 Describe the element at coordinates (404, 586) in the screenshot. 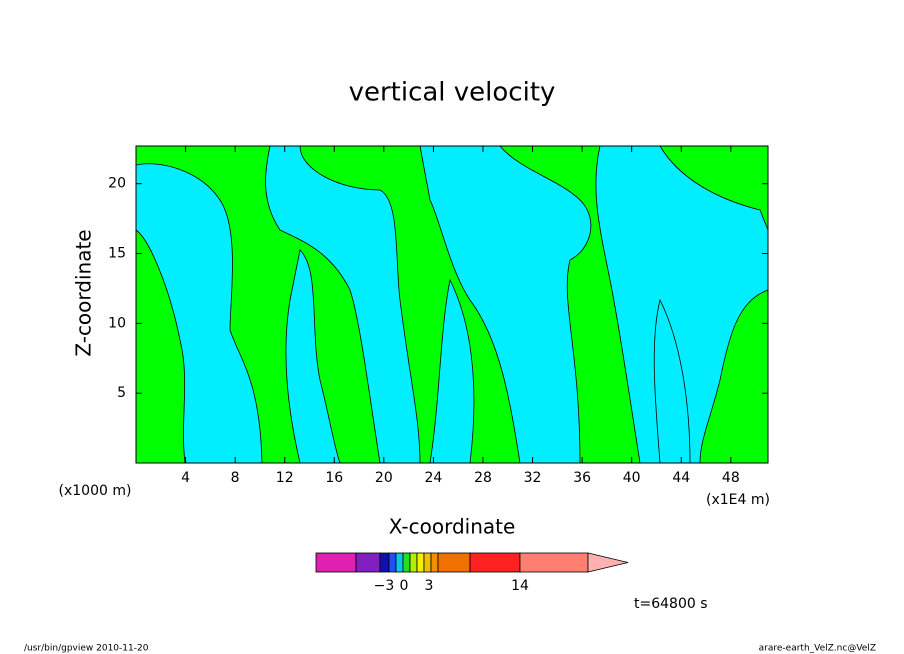

I see `colorbar-tick-label: 0` at that location.